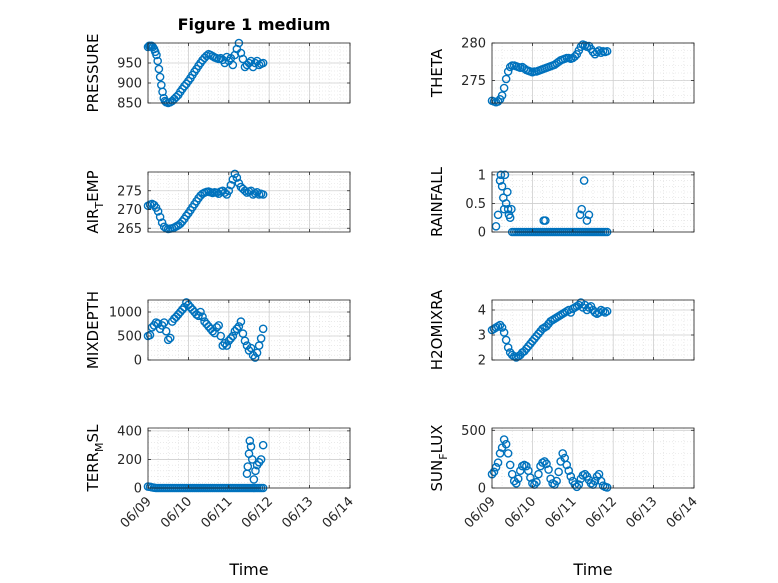 The image size is (778, 583). I want to click on subplot-pressure: 850 900 950 PRESSURE, so click(217, 73).